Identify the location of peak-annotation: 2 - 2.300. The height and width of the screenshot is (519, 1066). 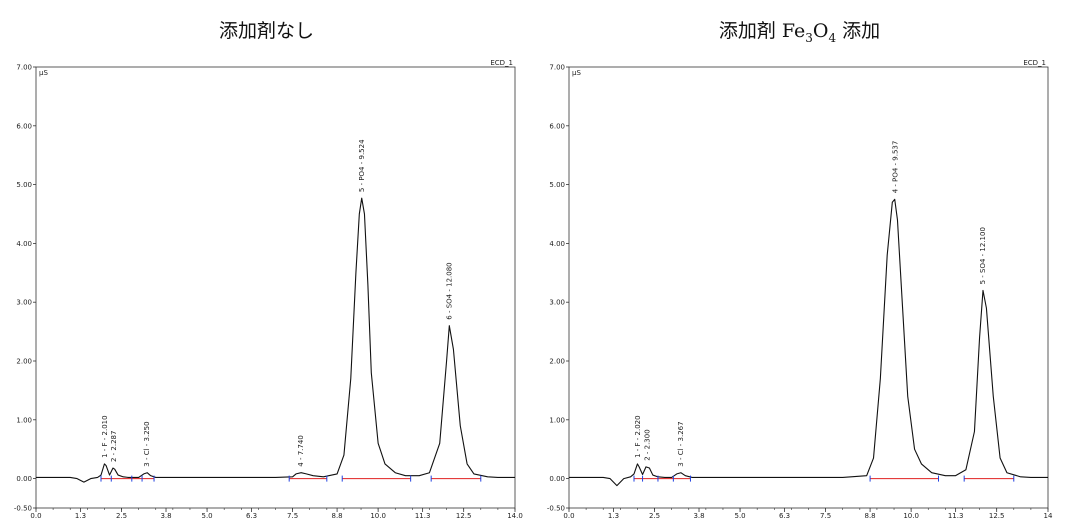
(648, 444).